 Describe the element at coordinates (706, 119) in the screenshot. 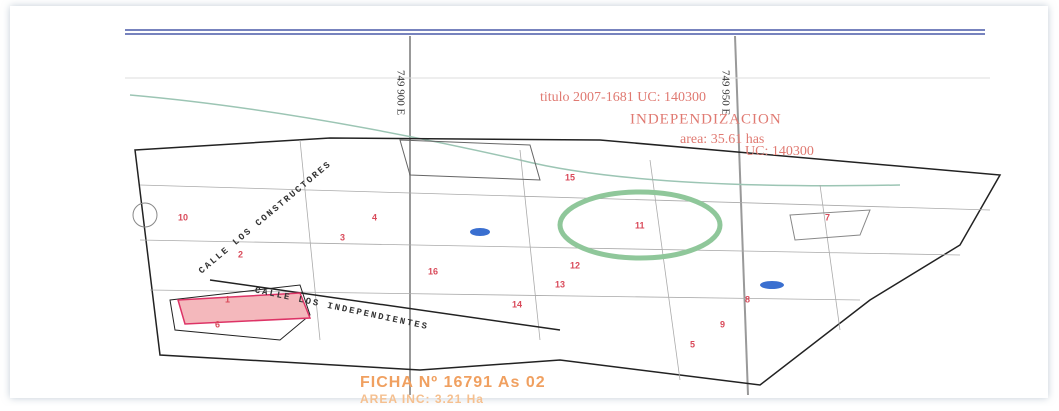

I see `heading: INDEPENDIZACION` at that location.